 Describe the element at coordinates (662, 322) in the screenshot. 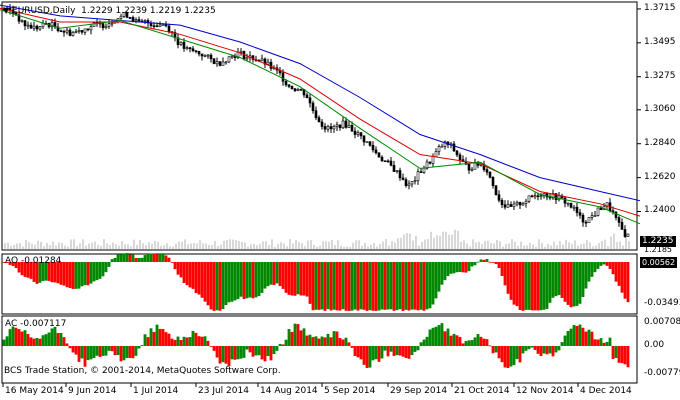

I see `ac-axis-high: 0.007083` at that location.